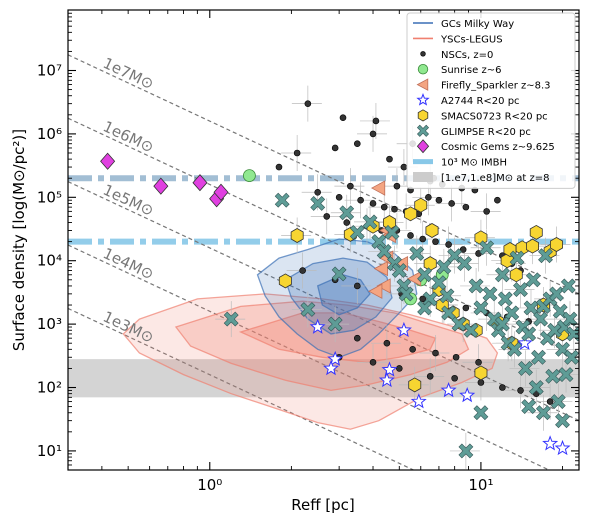 This screenshot has width=589, height=523. I want to click on legend-item: Sunrise z~6, so click(459, 69).